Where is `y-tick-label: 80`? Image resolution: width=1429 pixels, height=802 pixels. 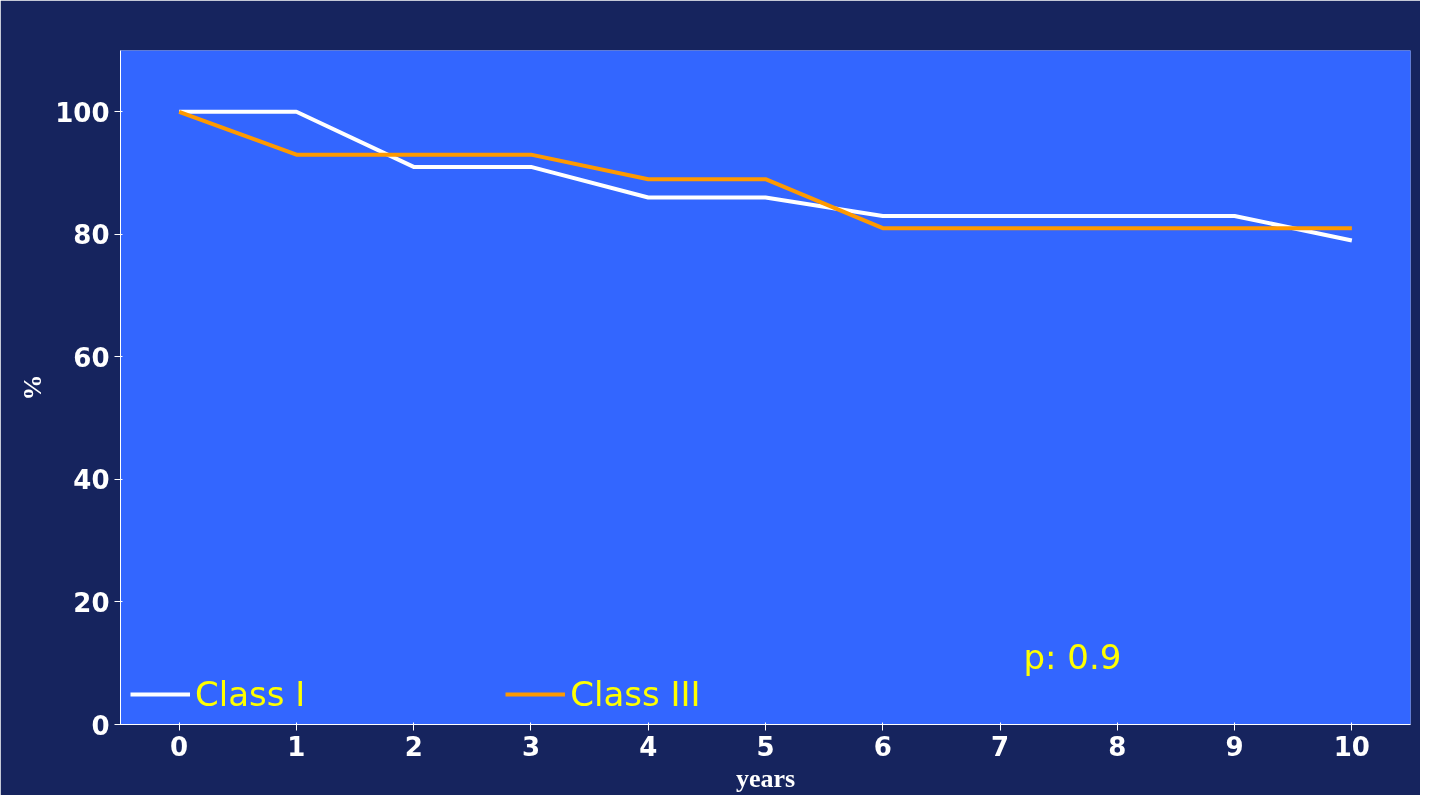
y-tick-label: 80 is located at coordinates (91, 235).